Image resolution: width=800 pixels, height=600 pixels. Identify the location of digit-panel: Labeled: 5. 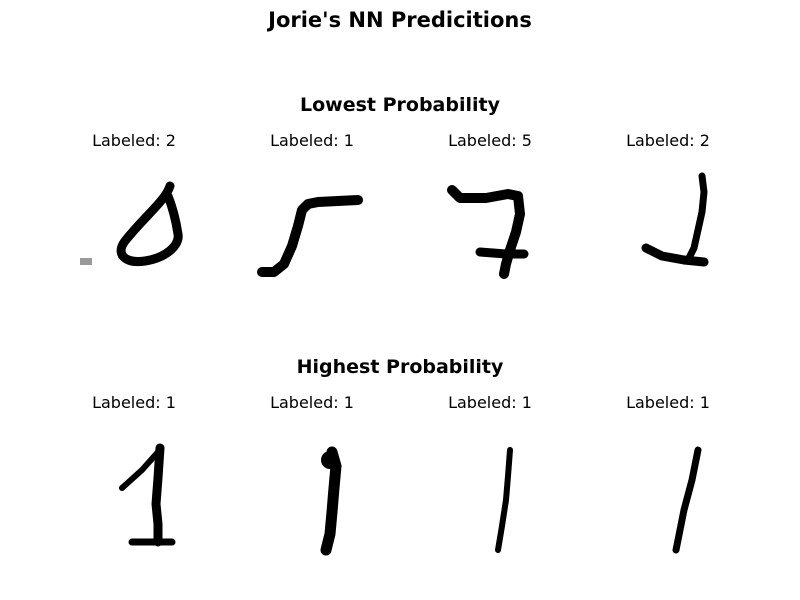
(490, 212).